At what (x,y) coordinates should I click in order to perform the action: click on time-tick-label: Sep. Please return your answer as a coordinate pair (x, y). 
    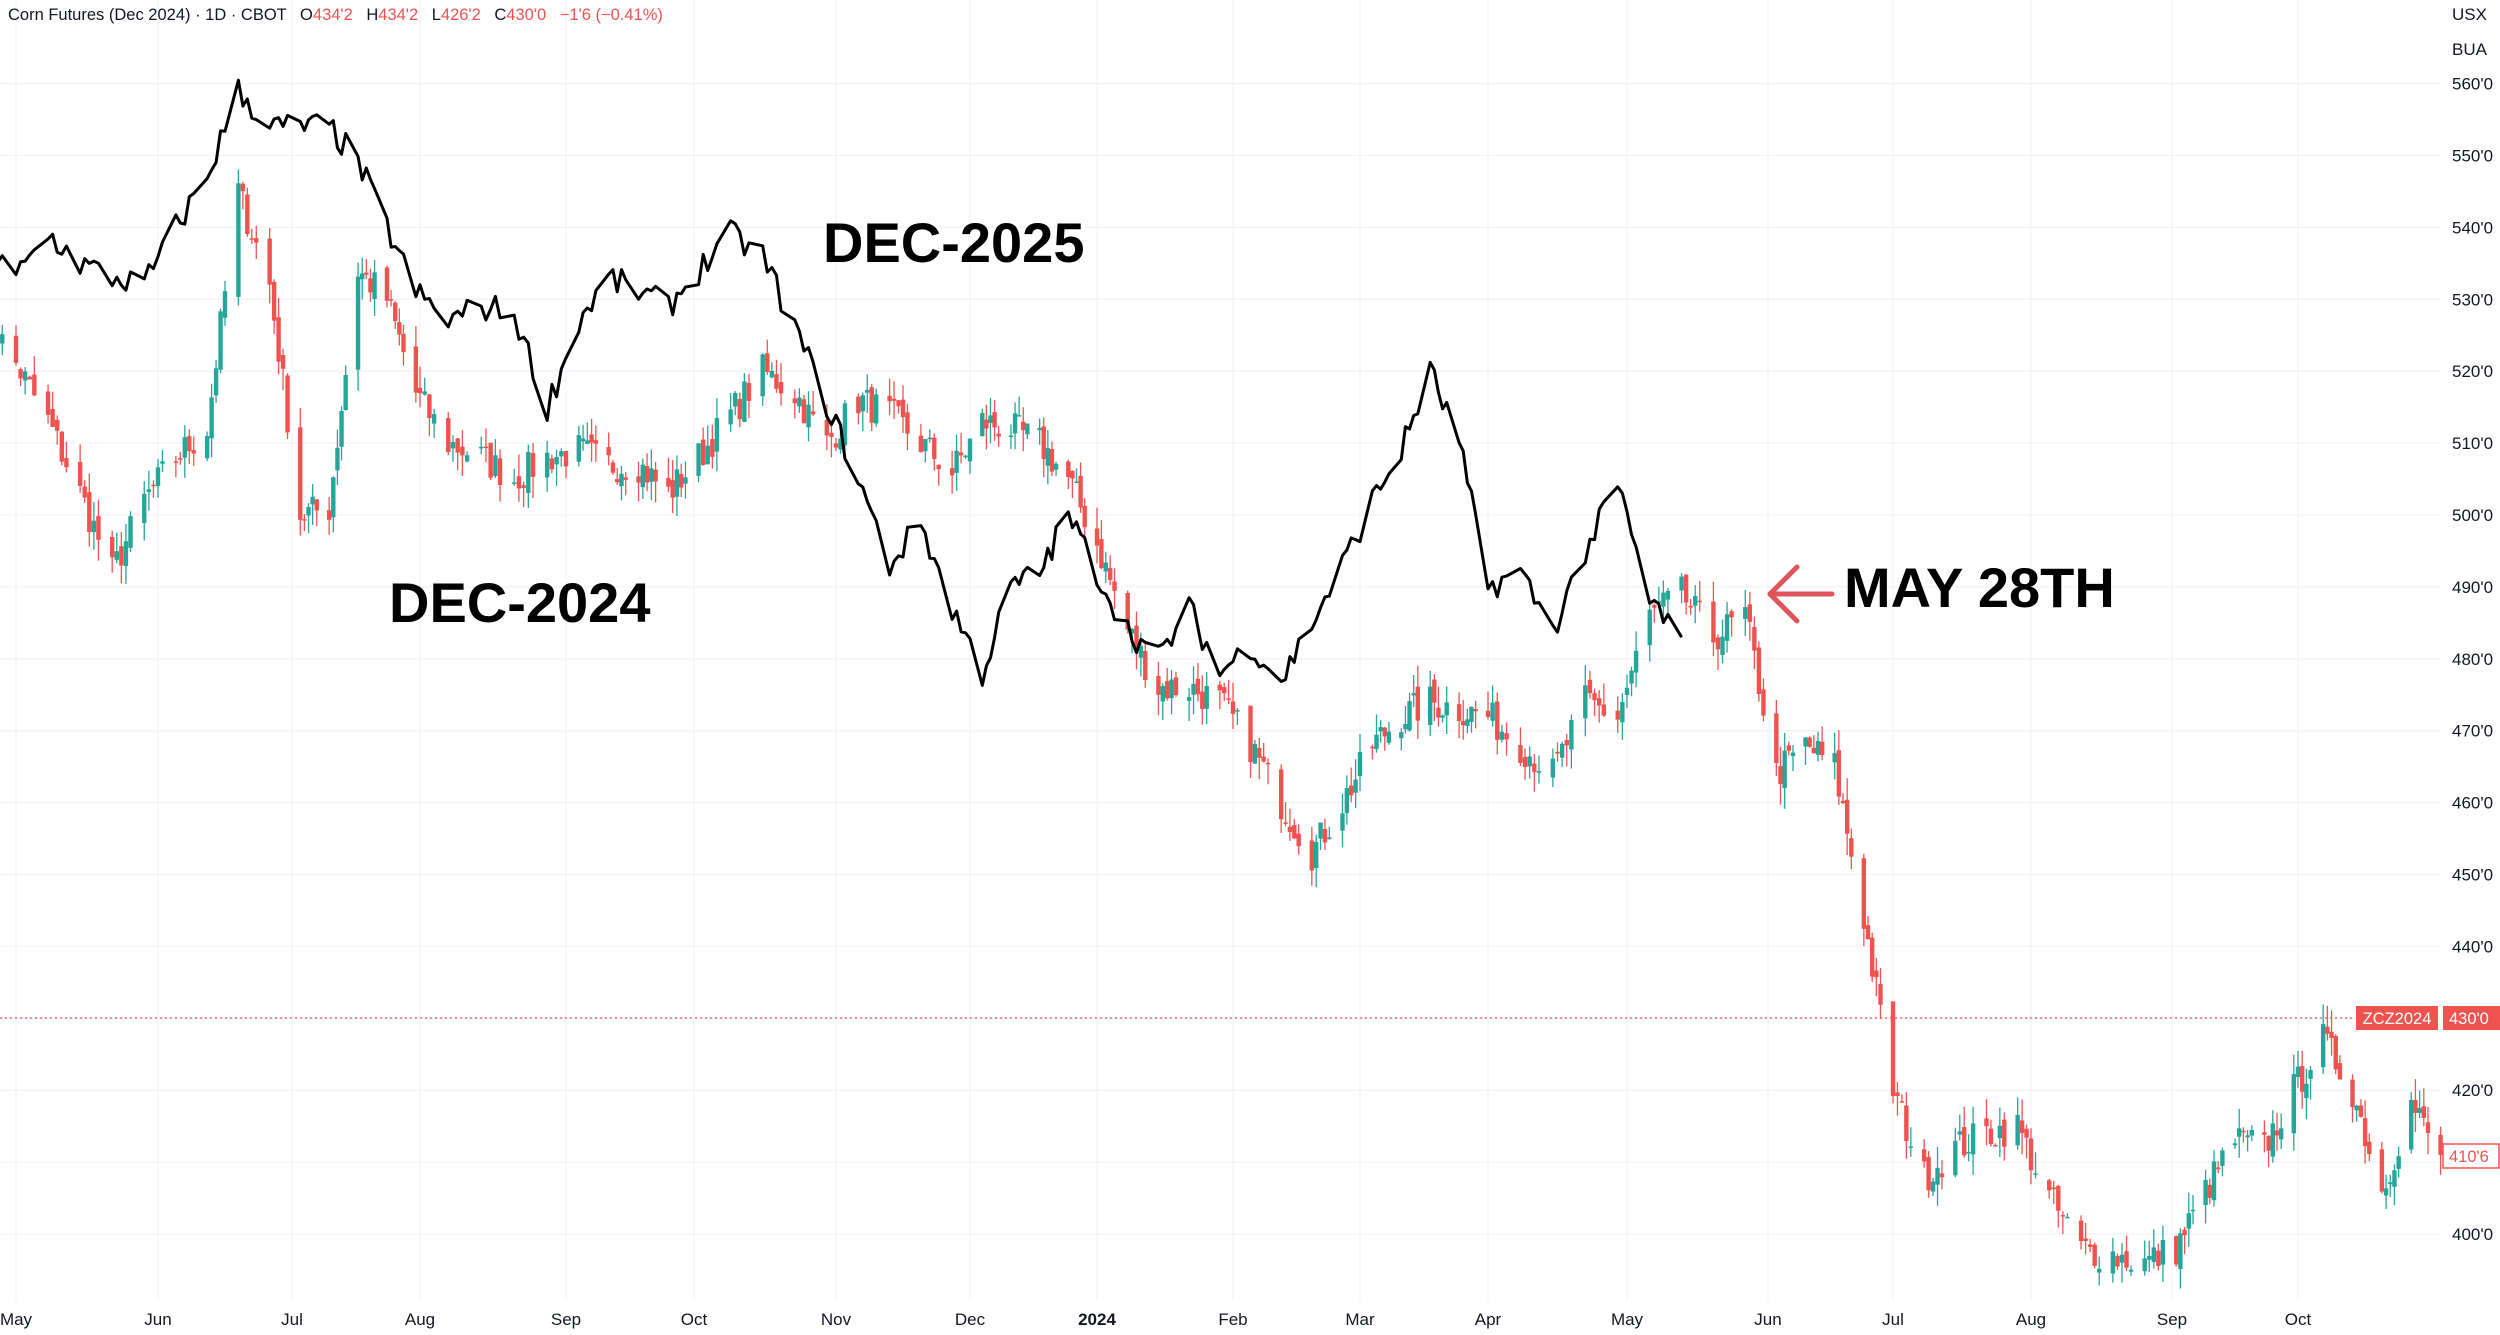
    Looking at the image, I should click on (2172, 1319).